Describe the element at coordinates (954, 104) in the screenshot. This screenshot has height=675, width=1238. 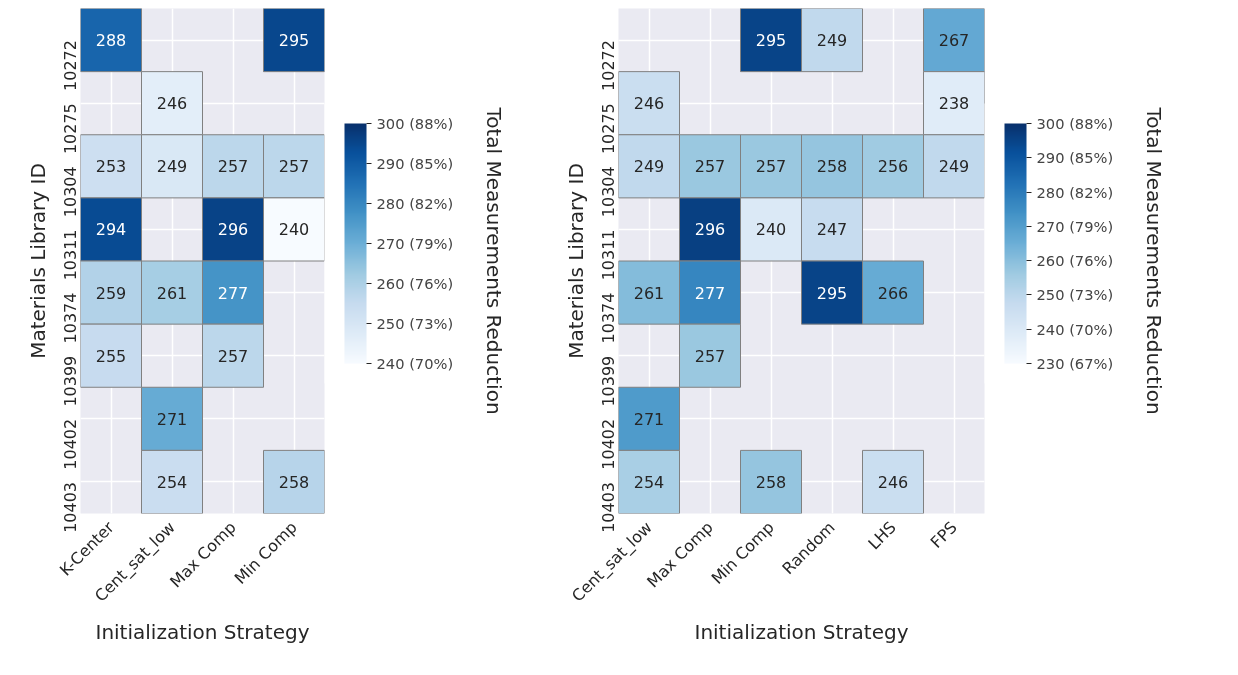
I see `data-label: 238` at that location.